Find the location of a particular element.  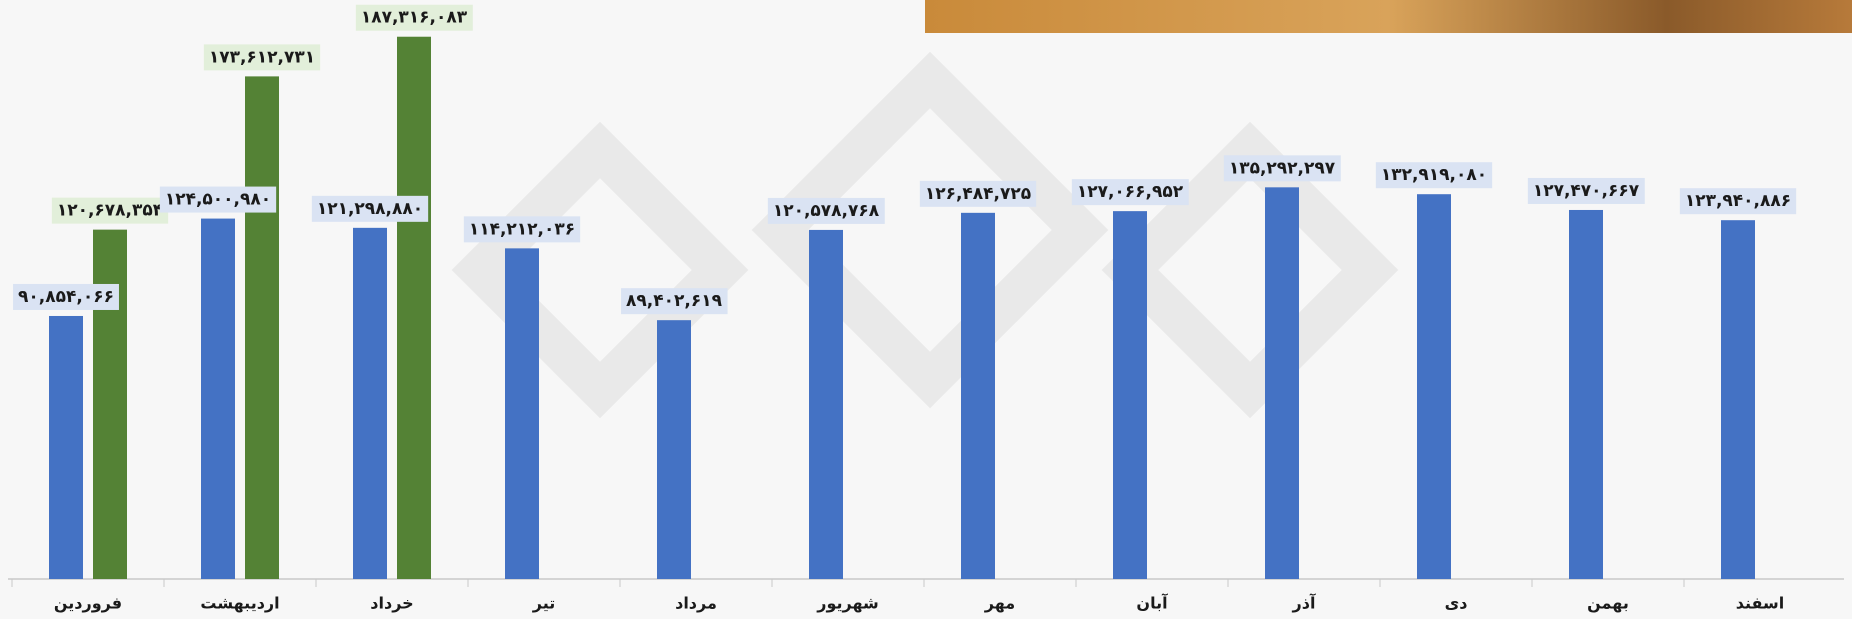

value-label: ۱۲۶,۴۸۴,۷۲۵ is located at coordinates (978, 194).